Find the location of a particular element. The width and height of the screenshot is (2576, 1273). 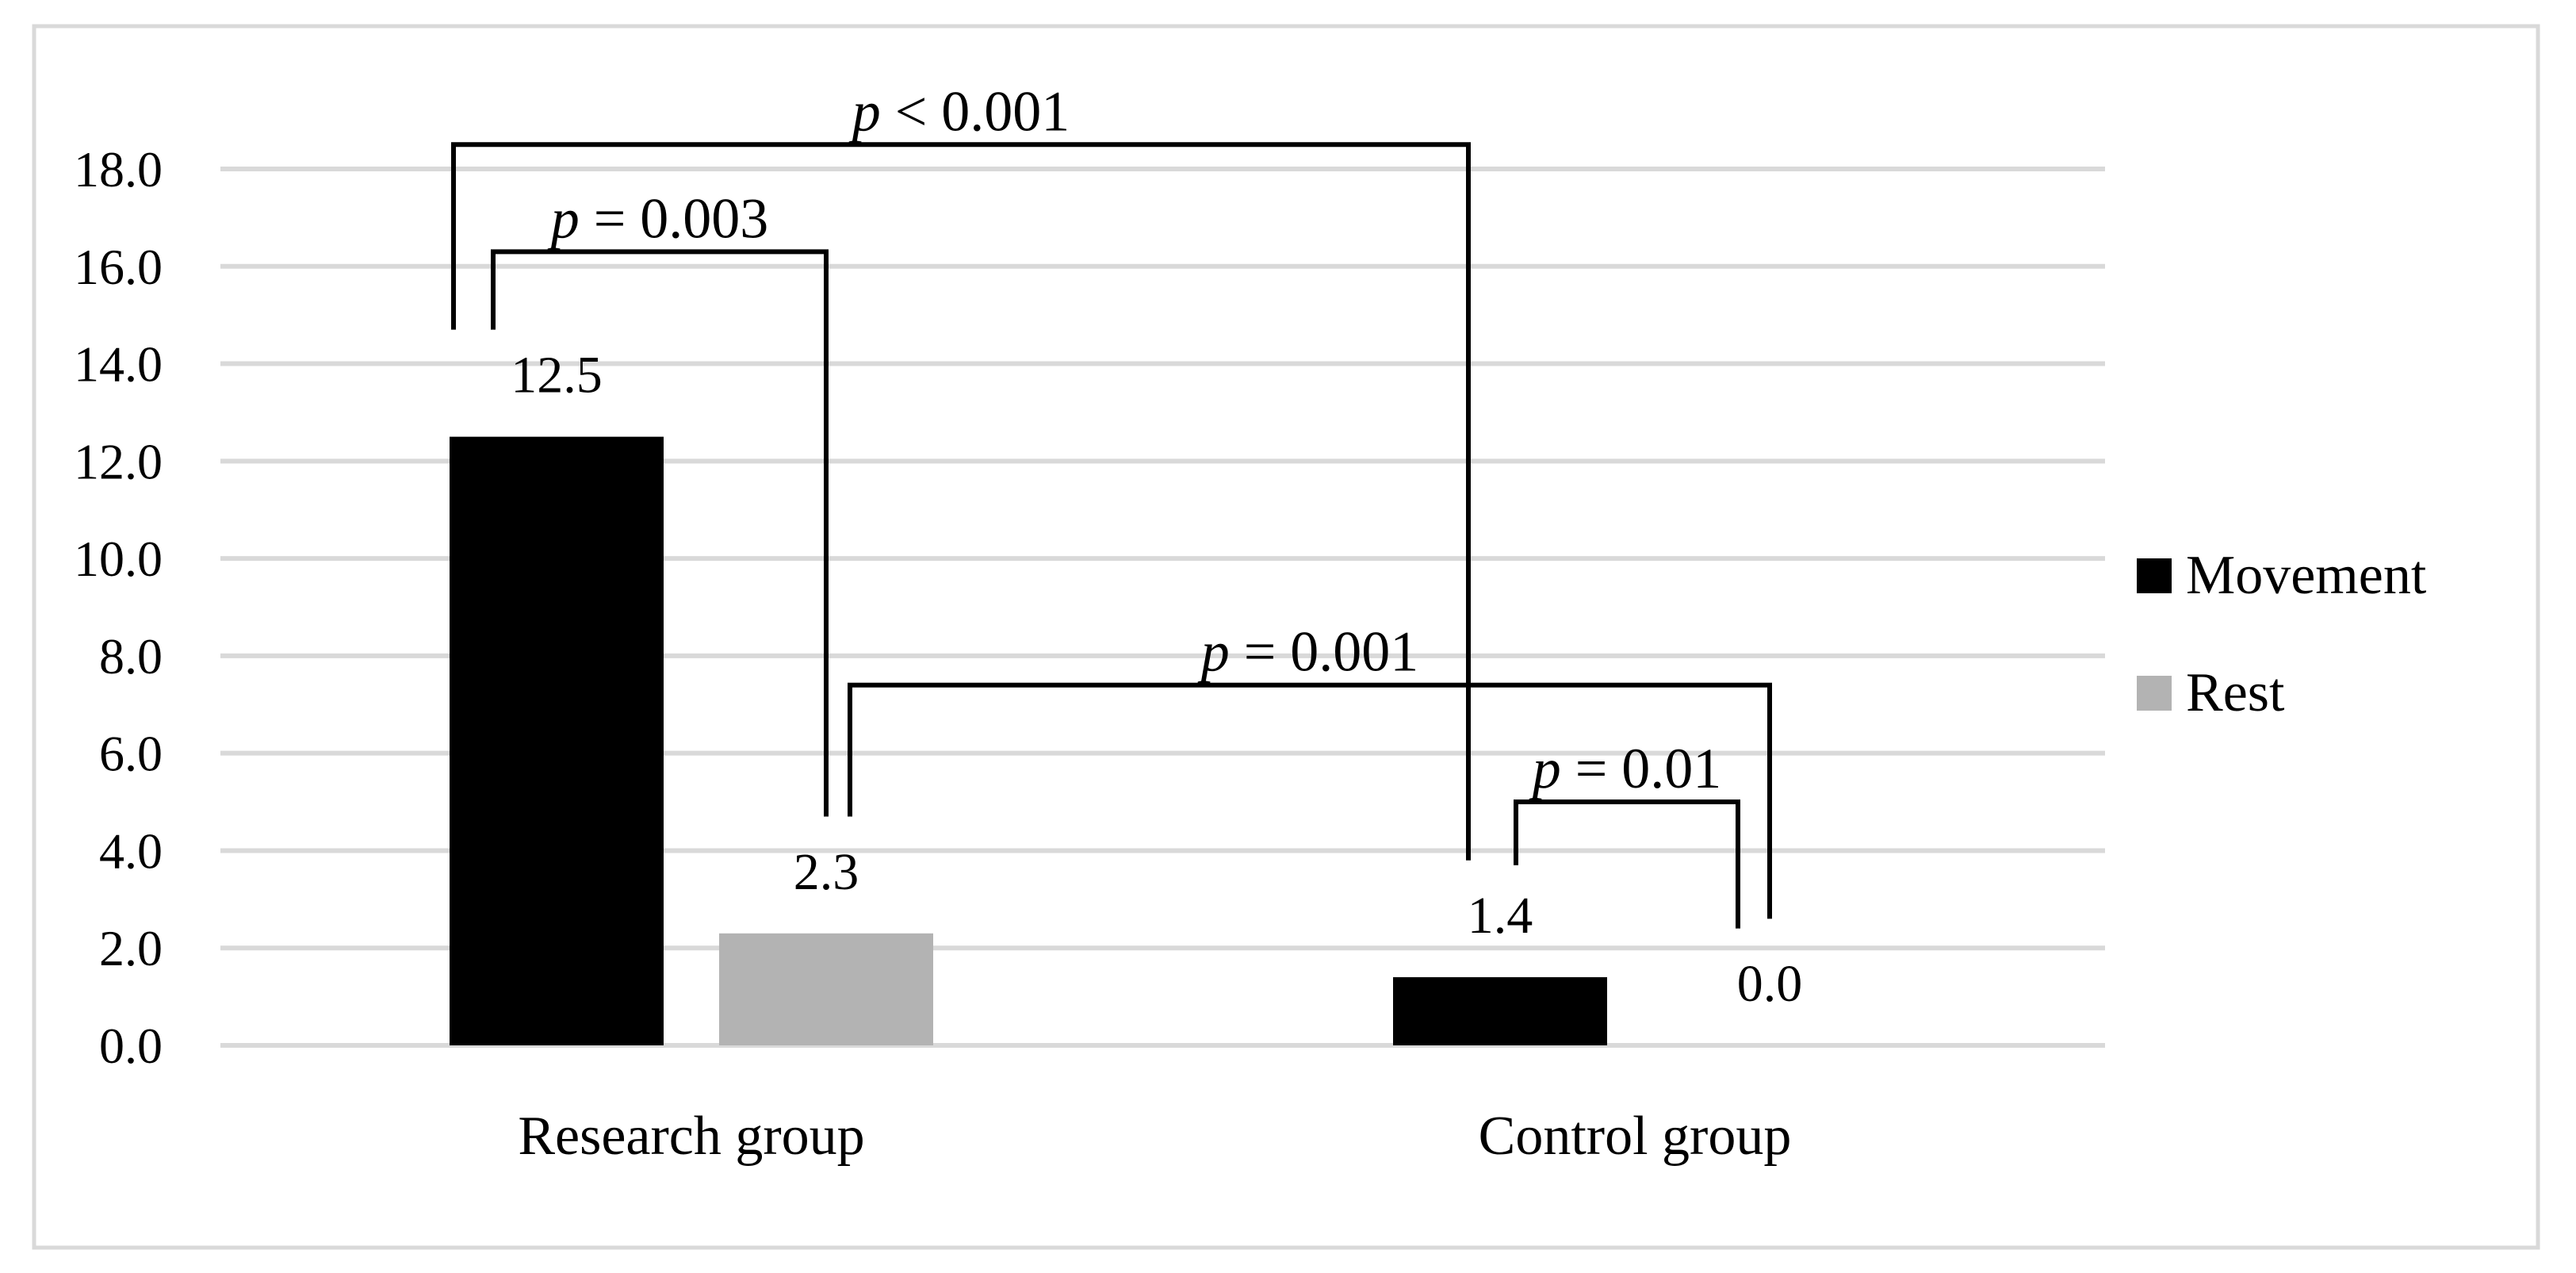

legend-swatch-movement is located at coordinates (2154, 576).